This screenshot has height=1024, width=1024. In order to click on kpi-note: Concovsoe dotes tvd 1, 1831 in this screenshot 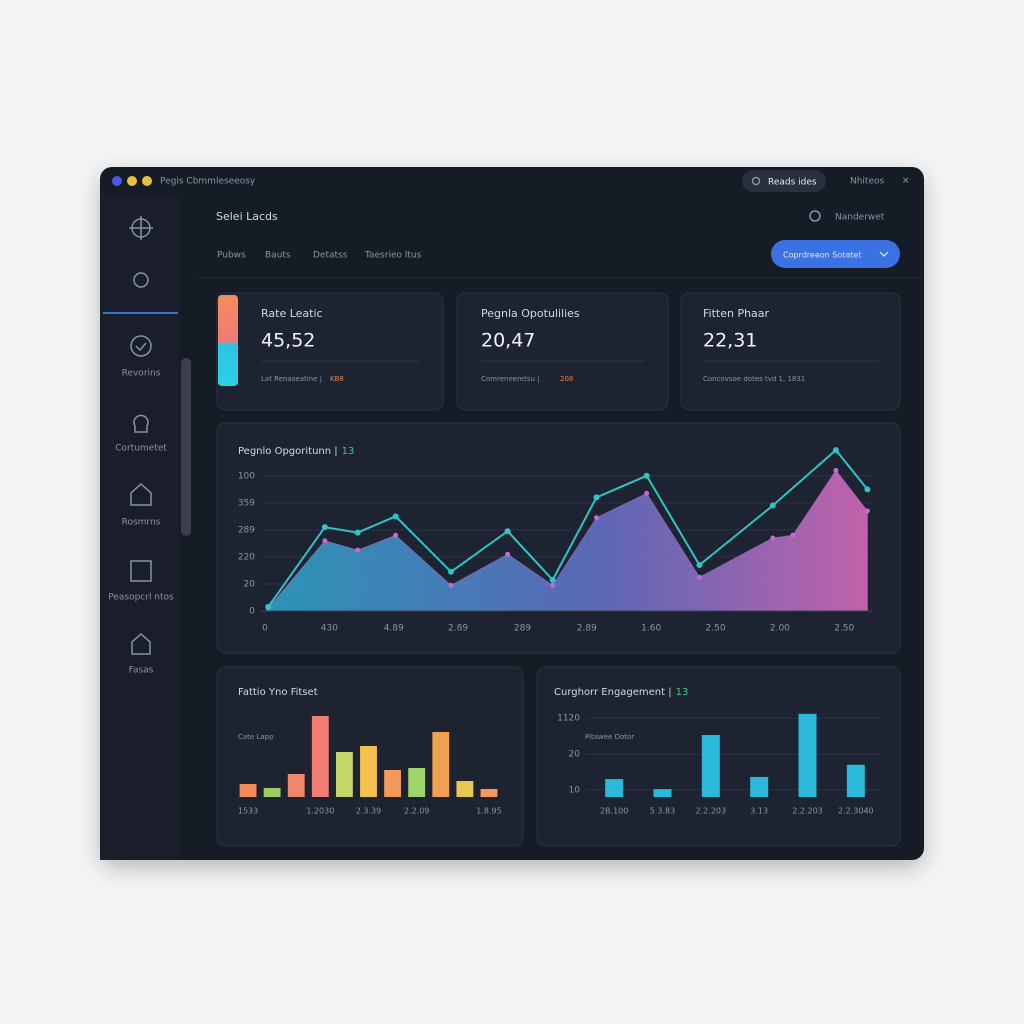, I will do `click(754, 379)`.